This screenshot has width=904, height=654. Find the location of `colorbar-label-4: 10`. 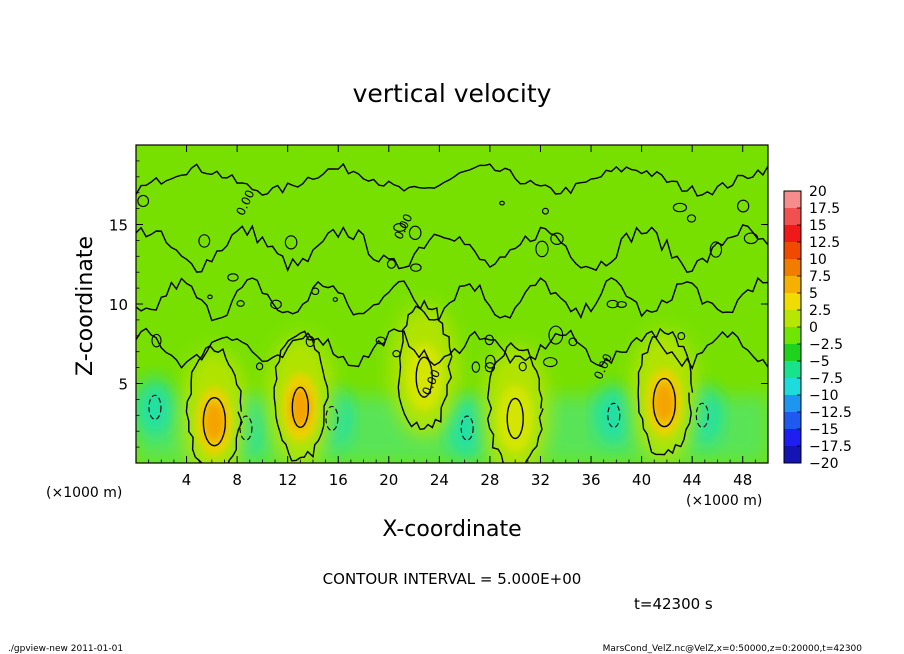

colorbar-label-4: 10 is located at coordinates (818, 260).